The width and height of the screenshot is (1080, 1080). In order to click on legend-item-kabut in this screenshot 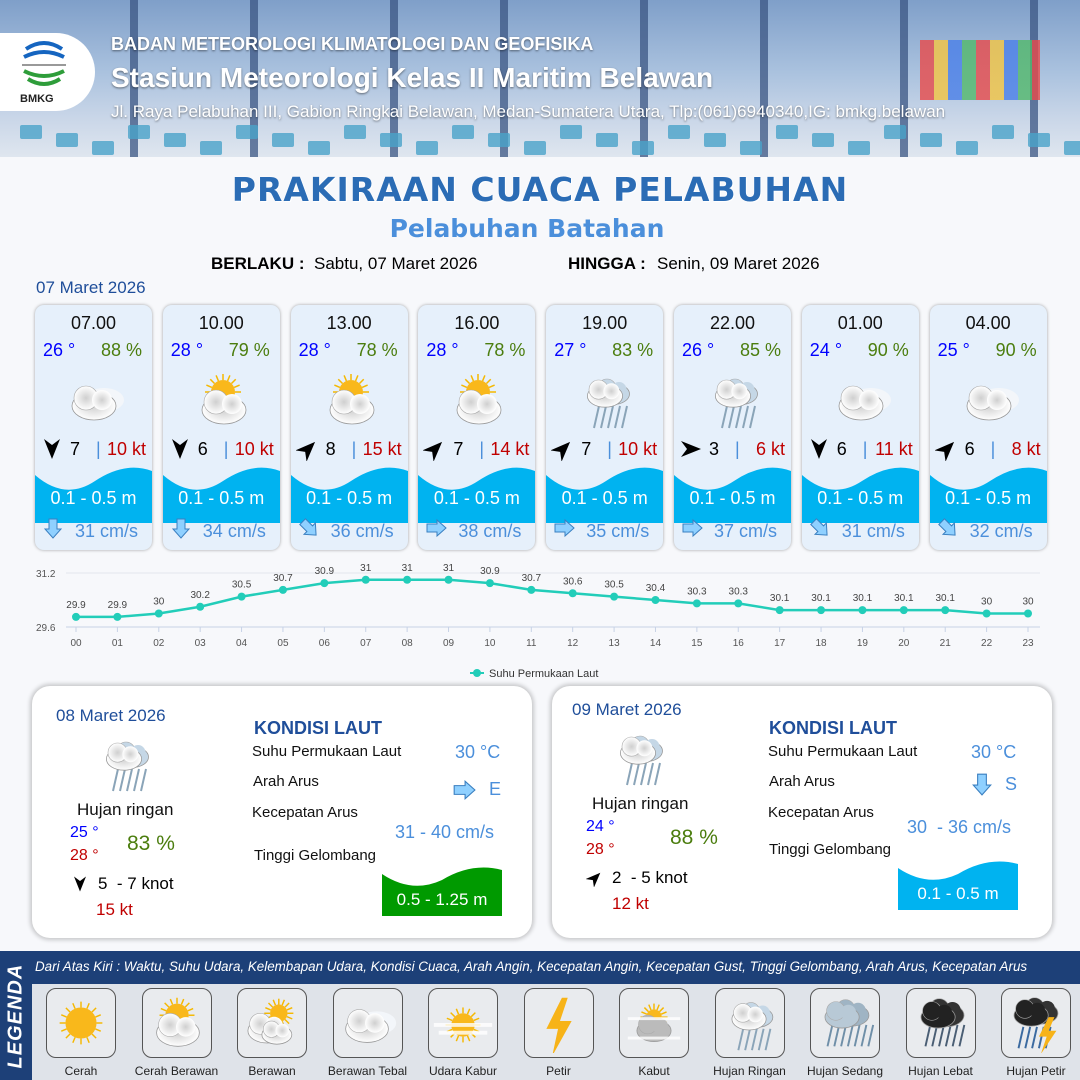, I will do `click(654, 1023)`.